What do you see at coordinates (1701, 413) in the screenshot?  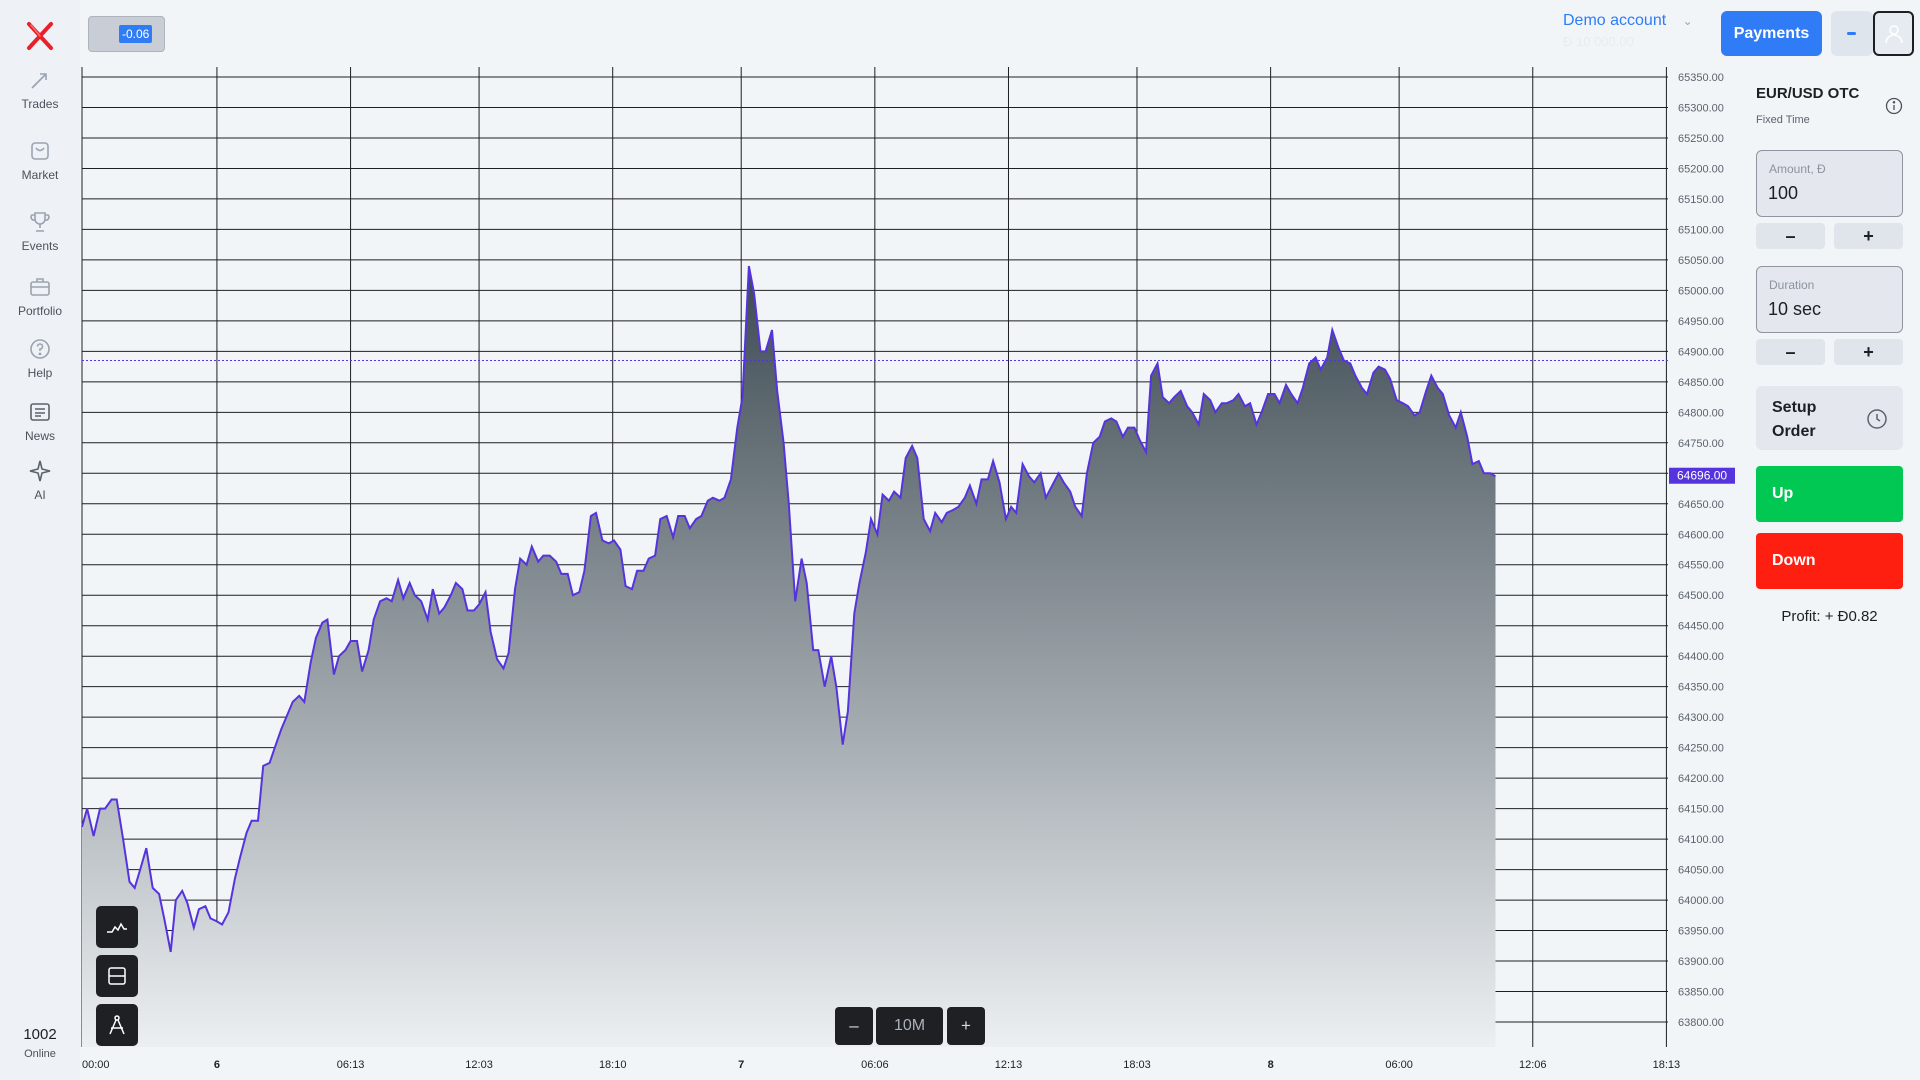 I see `y-tick-label: 64800.00` at bounding box center [1701, 413].